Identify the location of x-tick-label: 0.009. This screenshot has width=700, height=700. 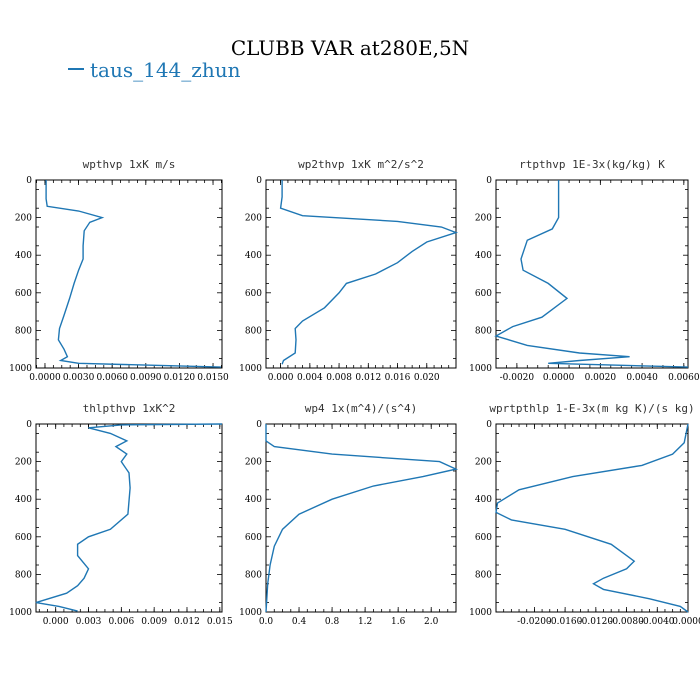
(154, 622).